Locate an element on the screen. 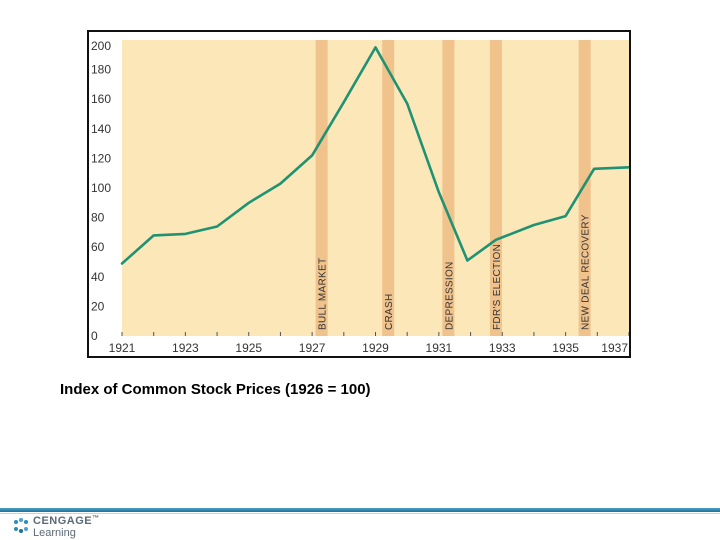 Image resolution: width=720 pixels, height=540 pixels. y-tick-label: 120 is located at coordinates (101, 158).